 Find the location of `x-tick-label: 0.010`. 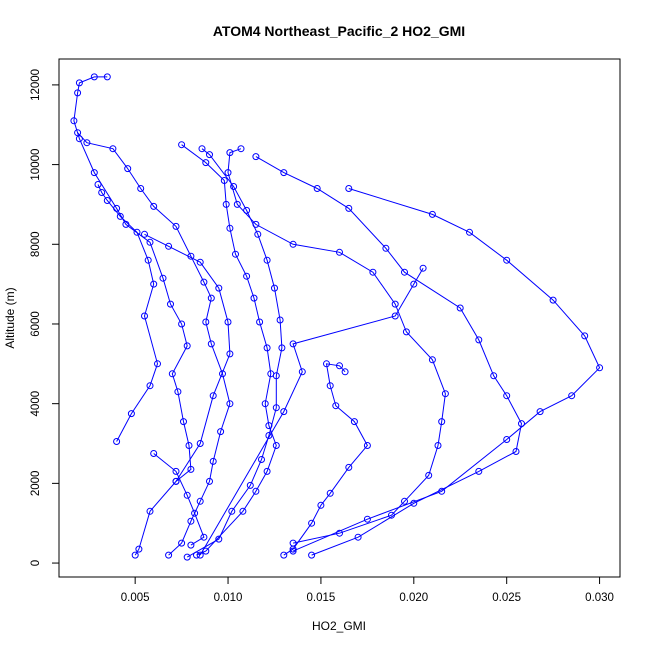

x-tick-label: 0.010 is located at coordinates (228, 598).